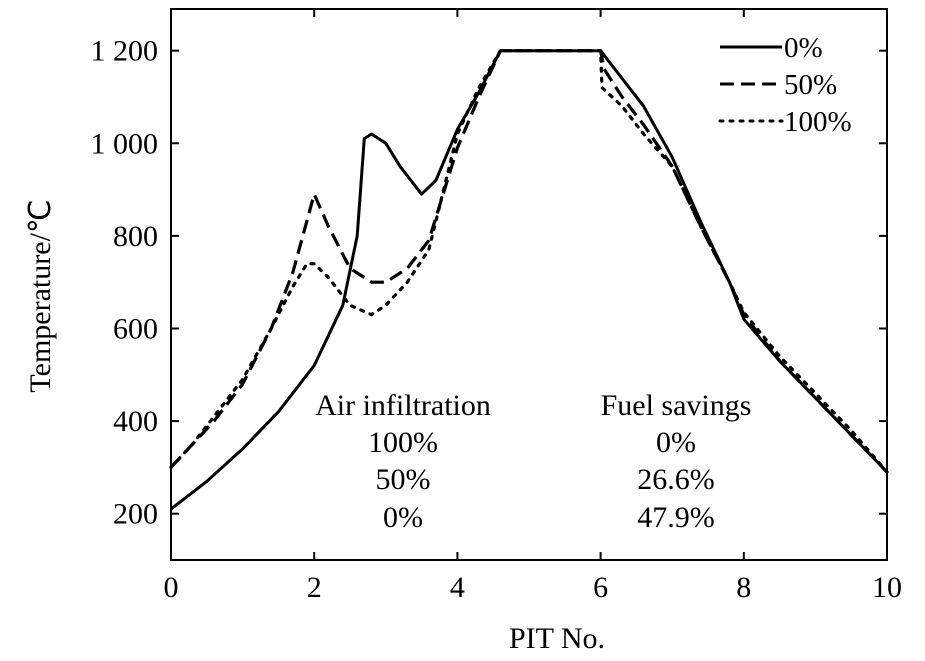 The width and height of the screenshot is (925, 661). Describe the element at coordinates (676, 461) in the screenshot. I see `annotation-fuel-savings: Fuel savings 0% 26.6% 47.9%` at that location.